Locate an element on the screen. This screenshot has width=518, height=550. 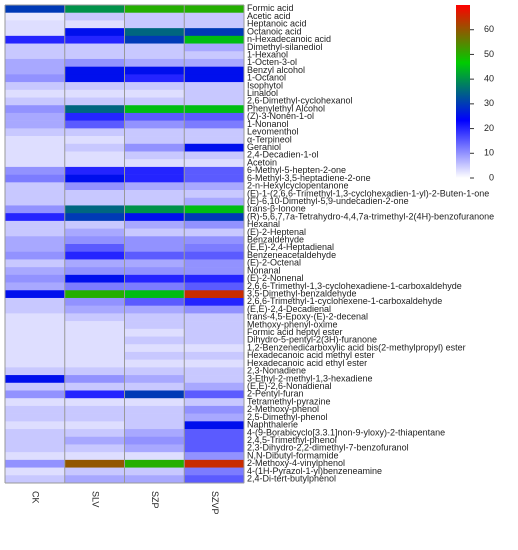
row-label: 2-Methoxy-4-vinylphenol is located at coordinates (296, 463).